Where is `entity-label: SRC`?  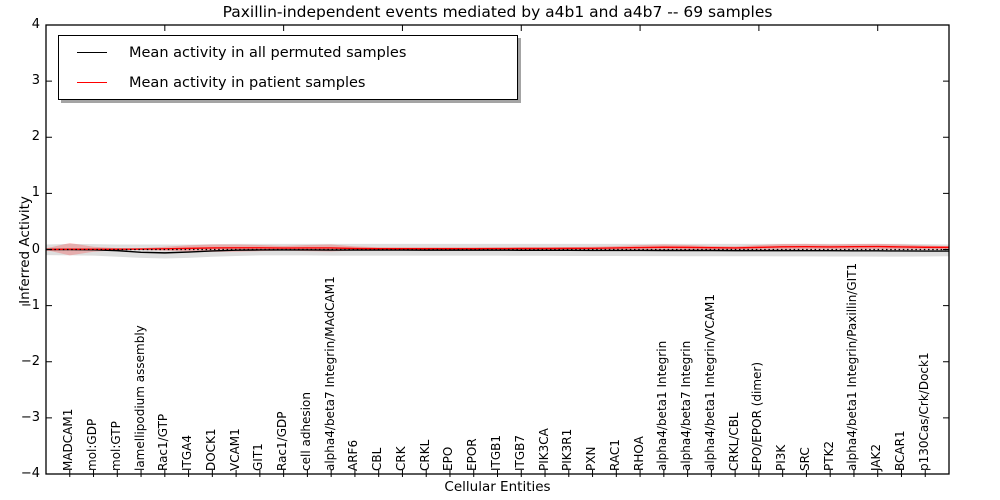
entity-label: SRC is located at coordinates (804, 459).